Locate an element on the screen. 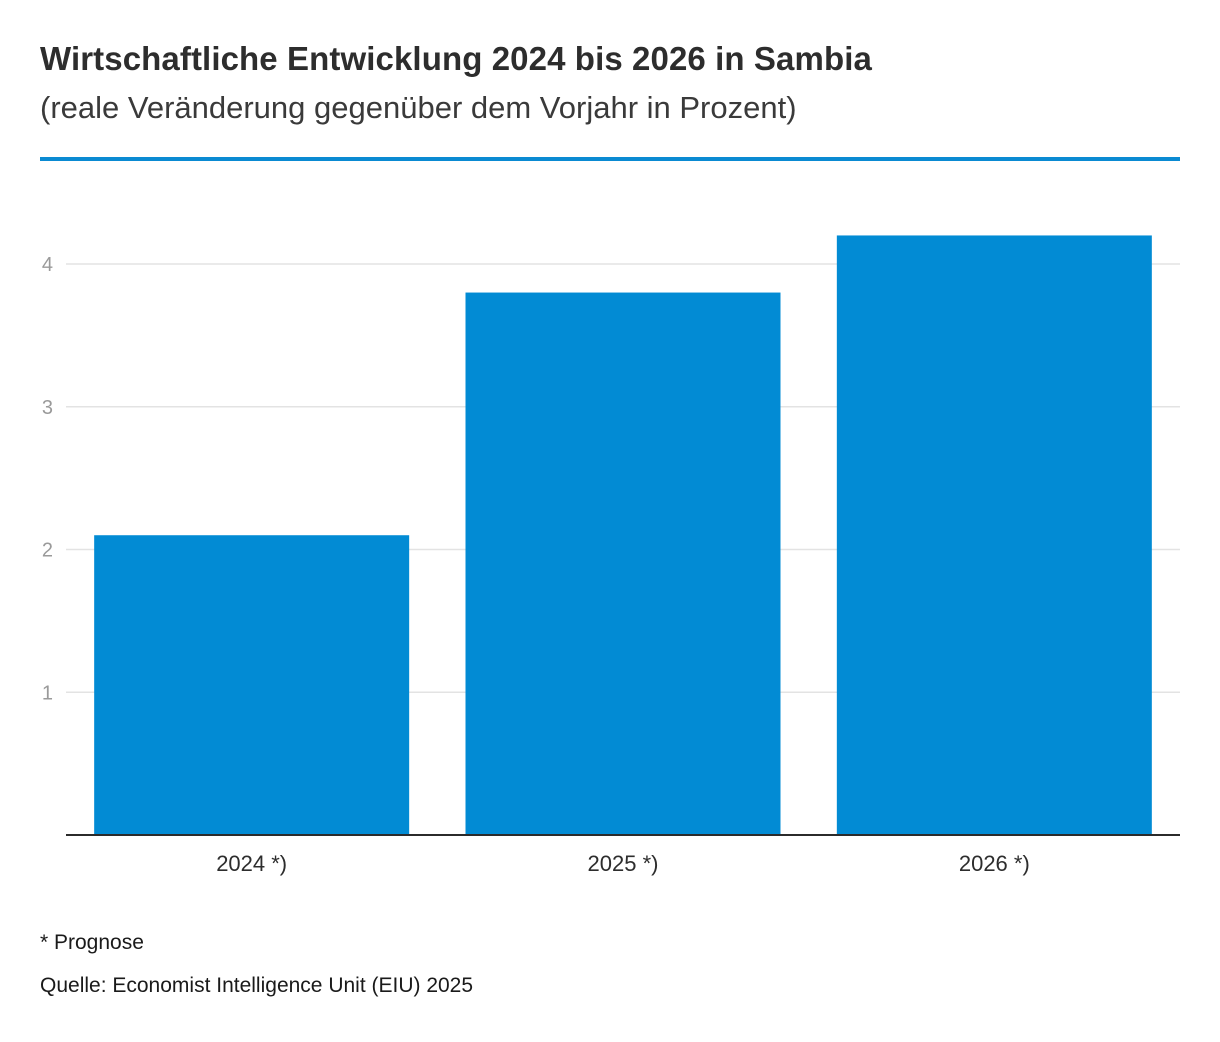  x-category-label-2: 2026 *) is located at coordinates (994, 863).